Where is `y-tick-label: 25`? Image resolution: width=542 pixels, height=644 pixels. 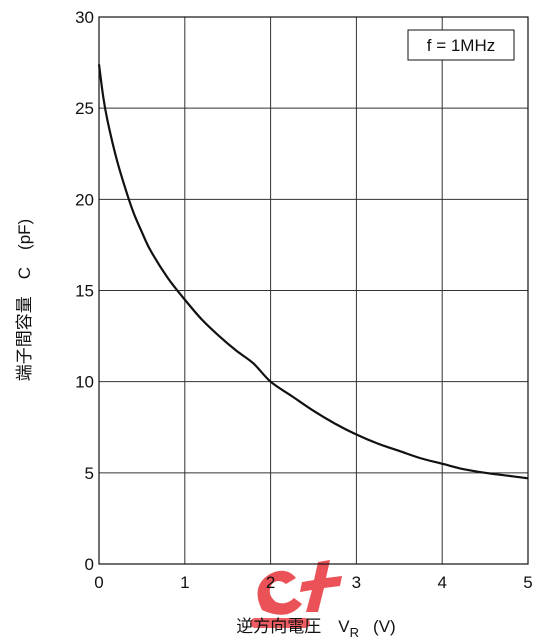 y-tick-label: 25 is located at coordinates (84, 108).